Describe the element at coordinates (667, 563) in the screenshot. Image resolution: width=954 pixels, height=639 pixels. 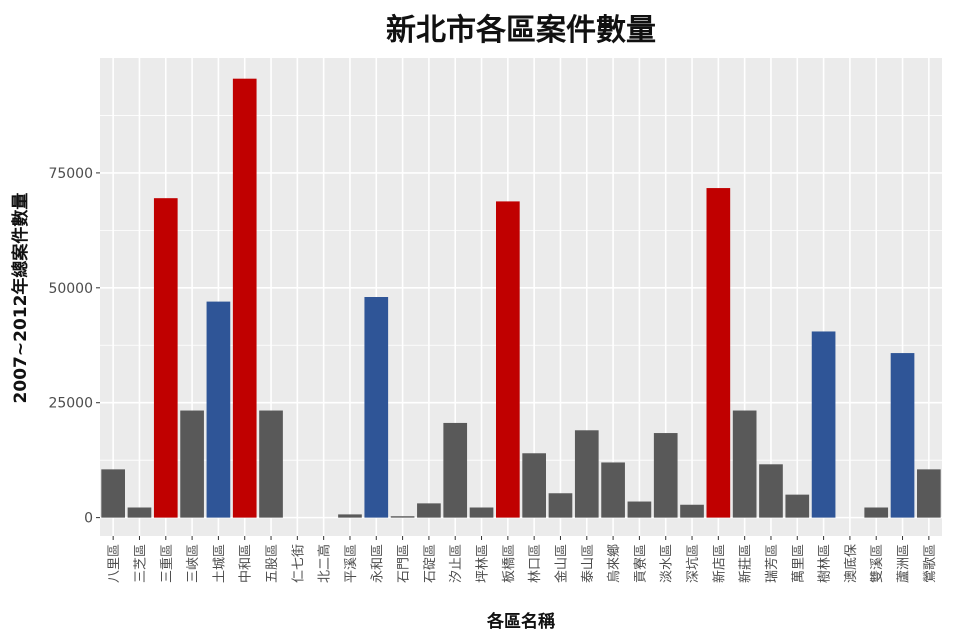
I see `x-tick-label: 淡水區` at that location.